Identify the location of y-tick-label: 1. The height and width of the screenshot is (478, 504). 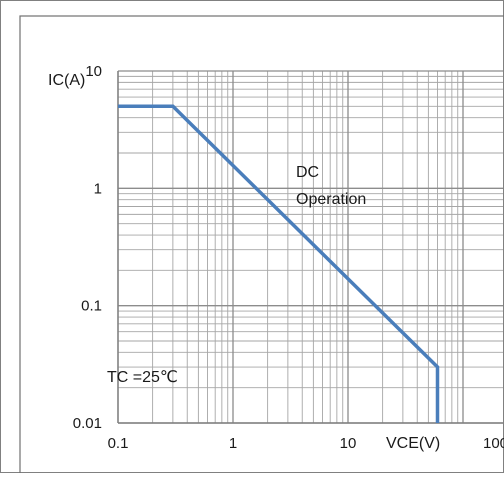
(98, 188).